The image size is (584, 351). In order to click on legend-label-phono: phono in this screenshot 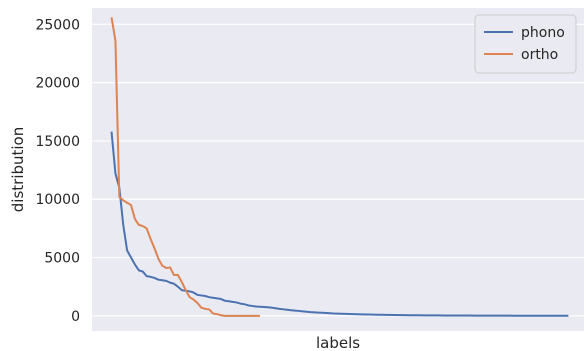, I will do `click(543, 33)`.